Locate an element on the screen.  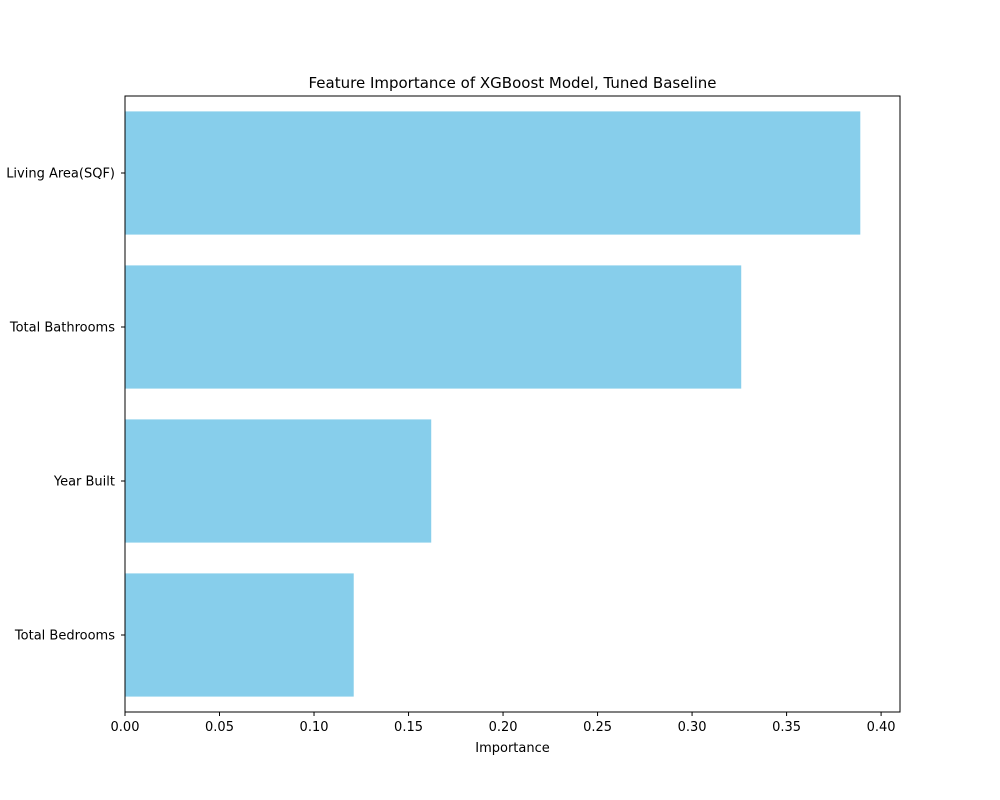
x-axis: 0.00 0.05 0.10 0.15 0.20 0.25 0.30 0.35 0.40 is located at coordinates (503, 723).